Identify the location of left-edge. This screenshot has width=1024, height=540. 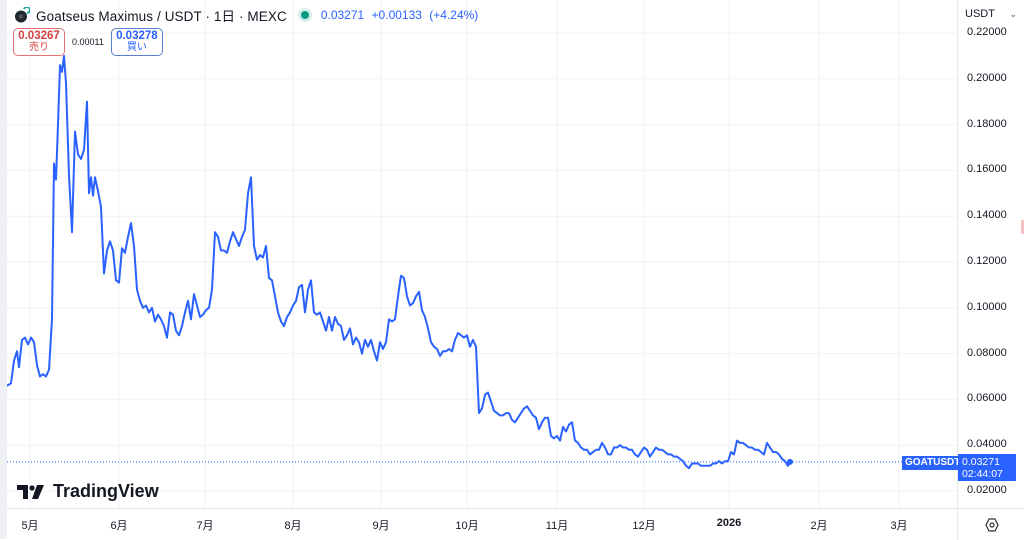
(3, 269).